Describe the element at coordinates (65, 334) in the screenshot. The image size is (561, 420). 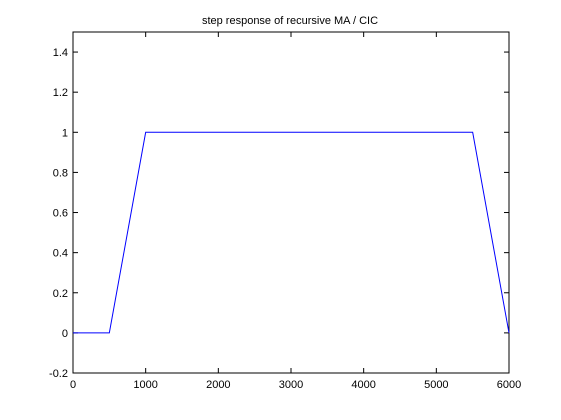
I see `y-tick-label: 0` at that location.